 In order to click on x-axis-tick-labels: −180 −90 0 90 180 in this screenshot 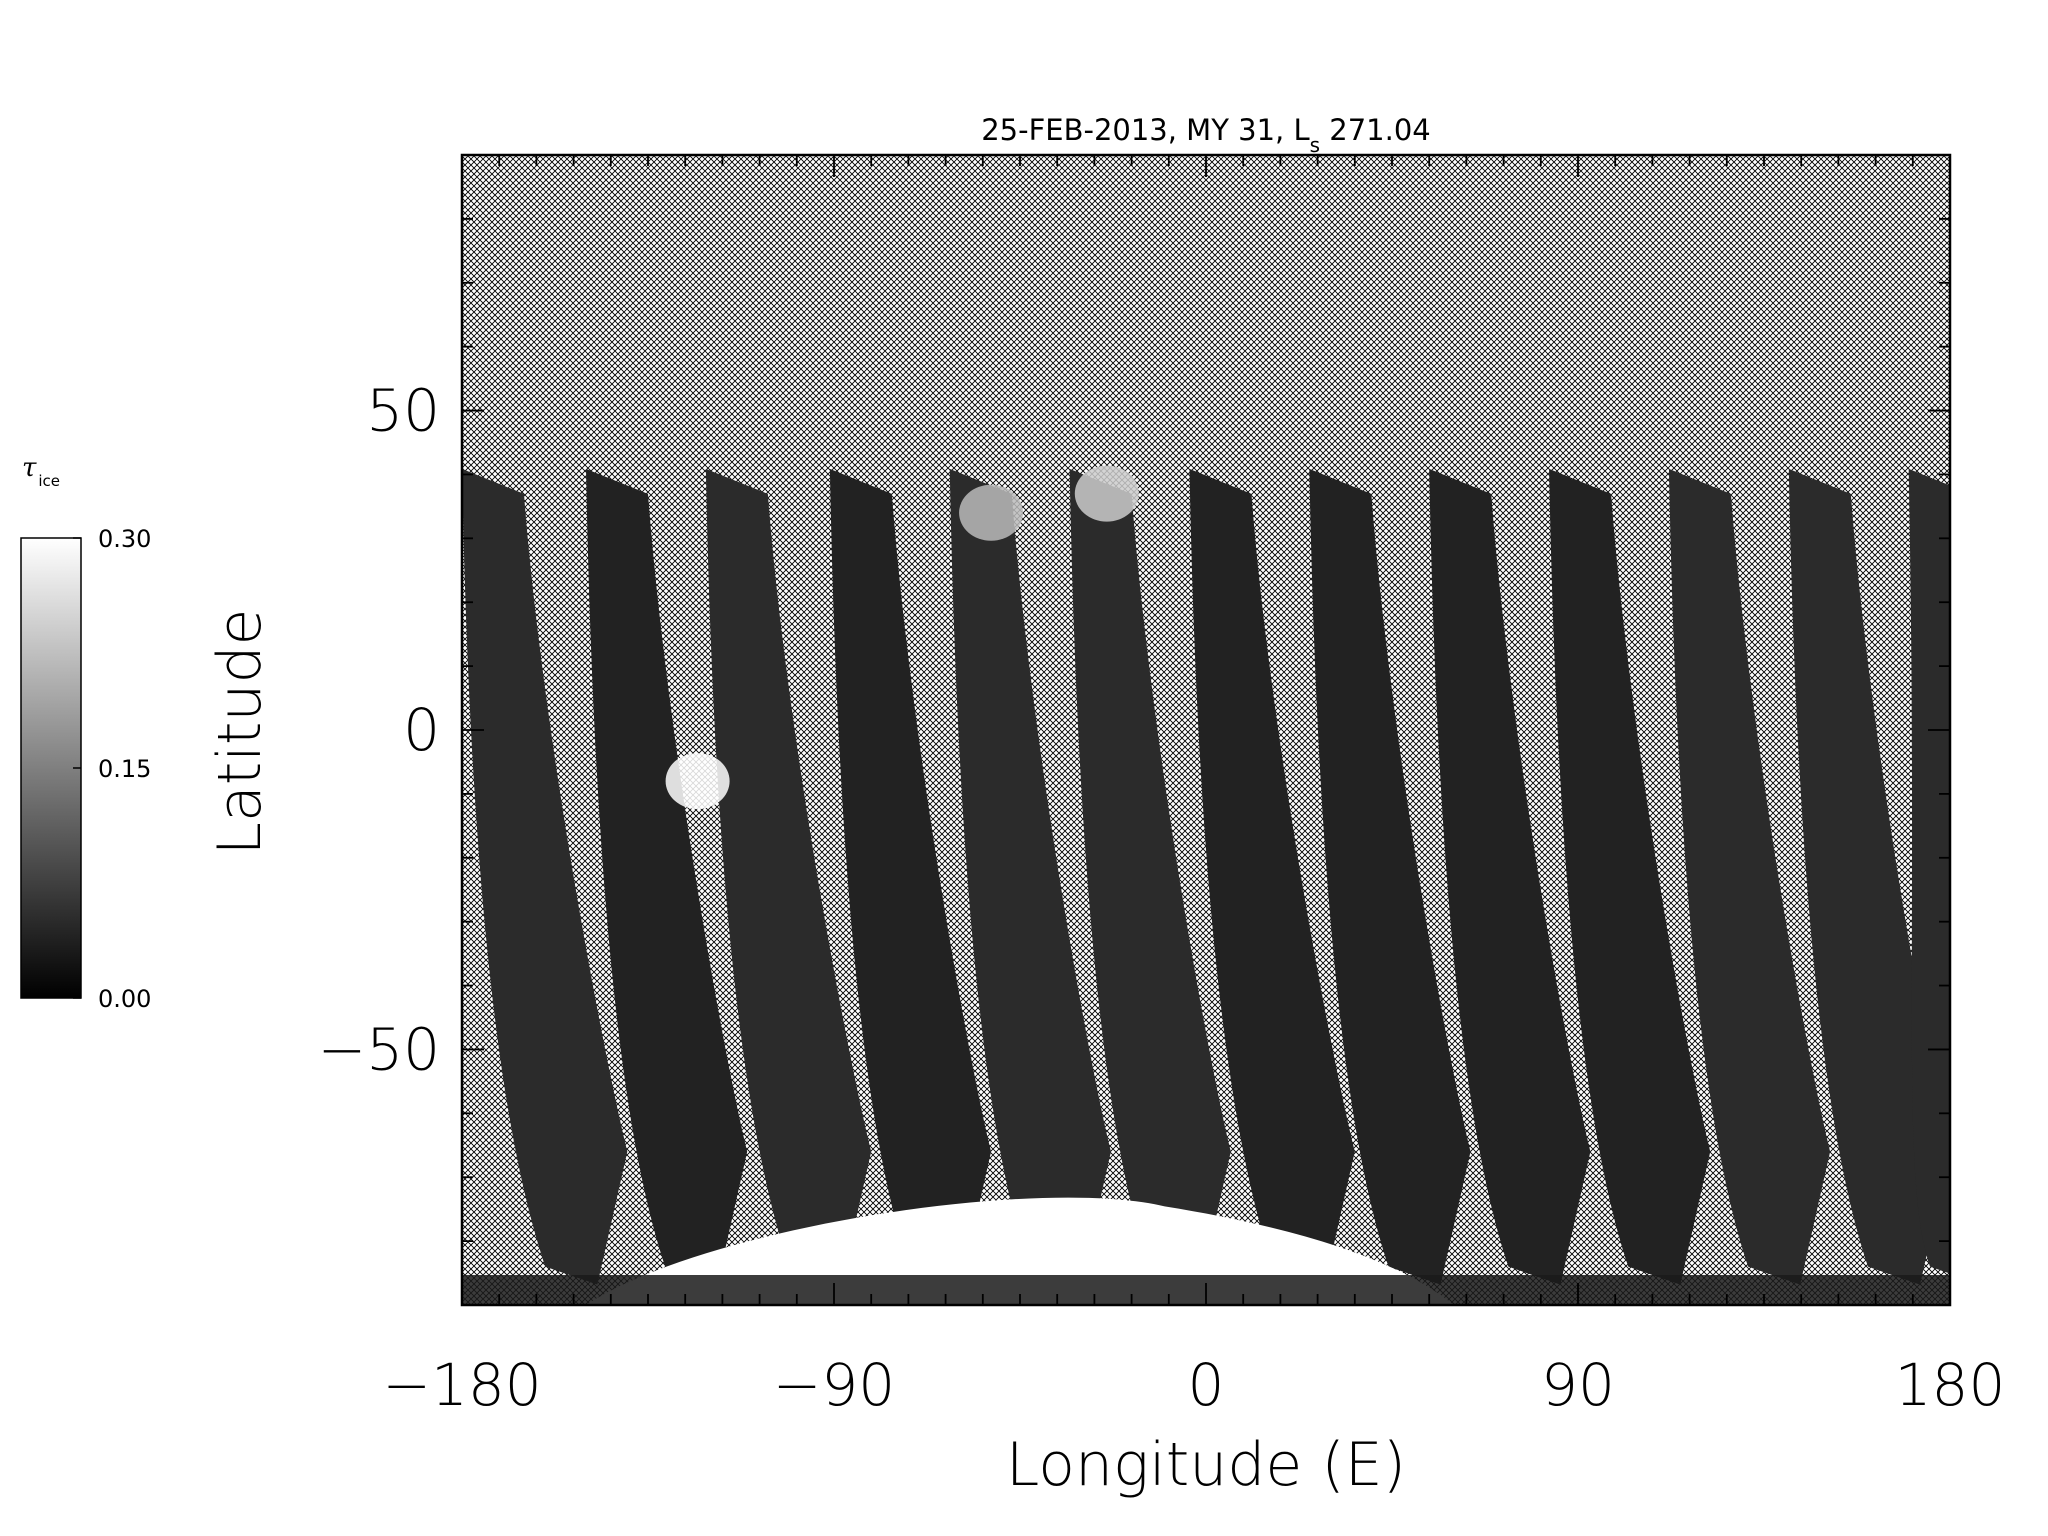, I will do `click(1193, 1385)`.